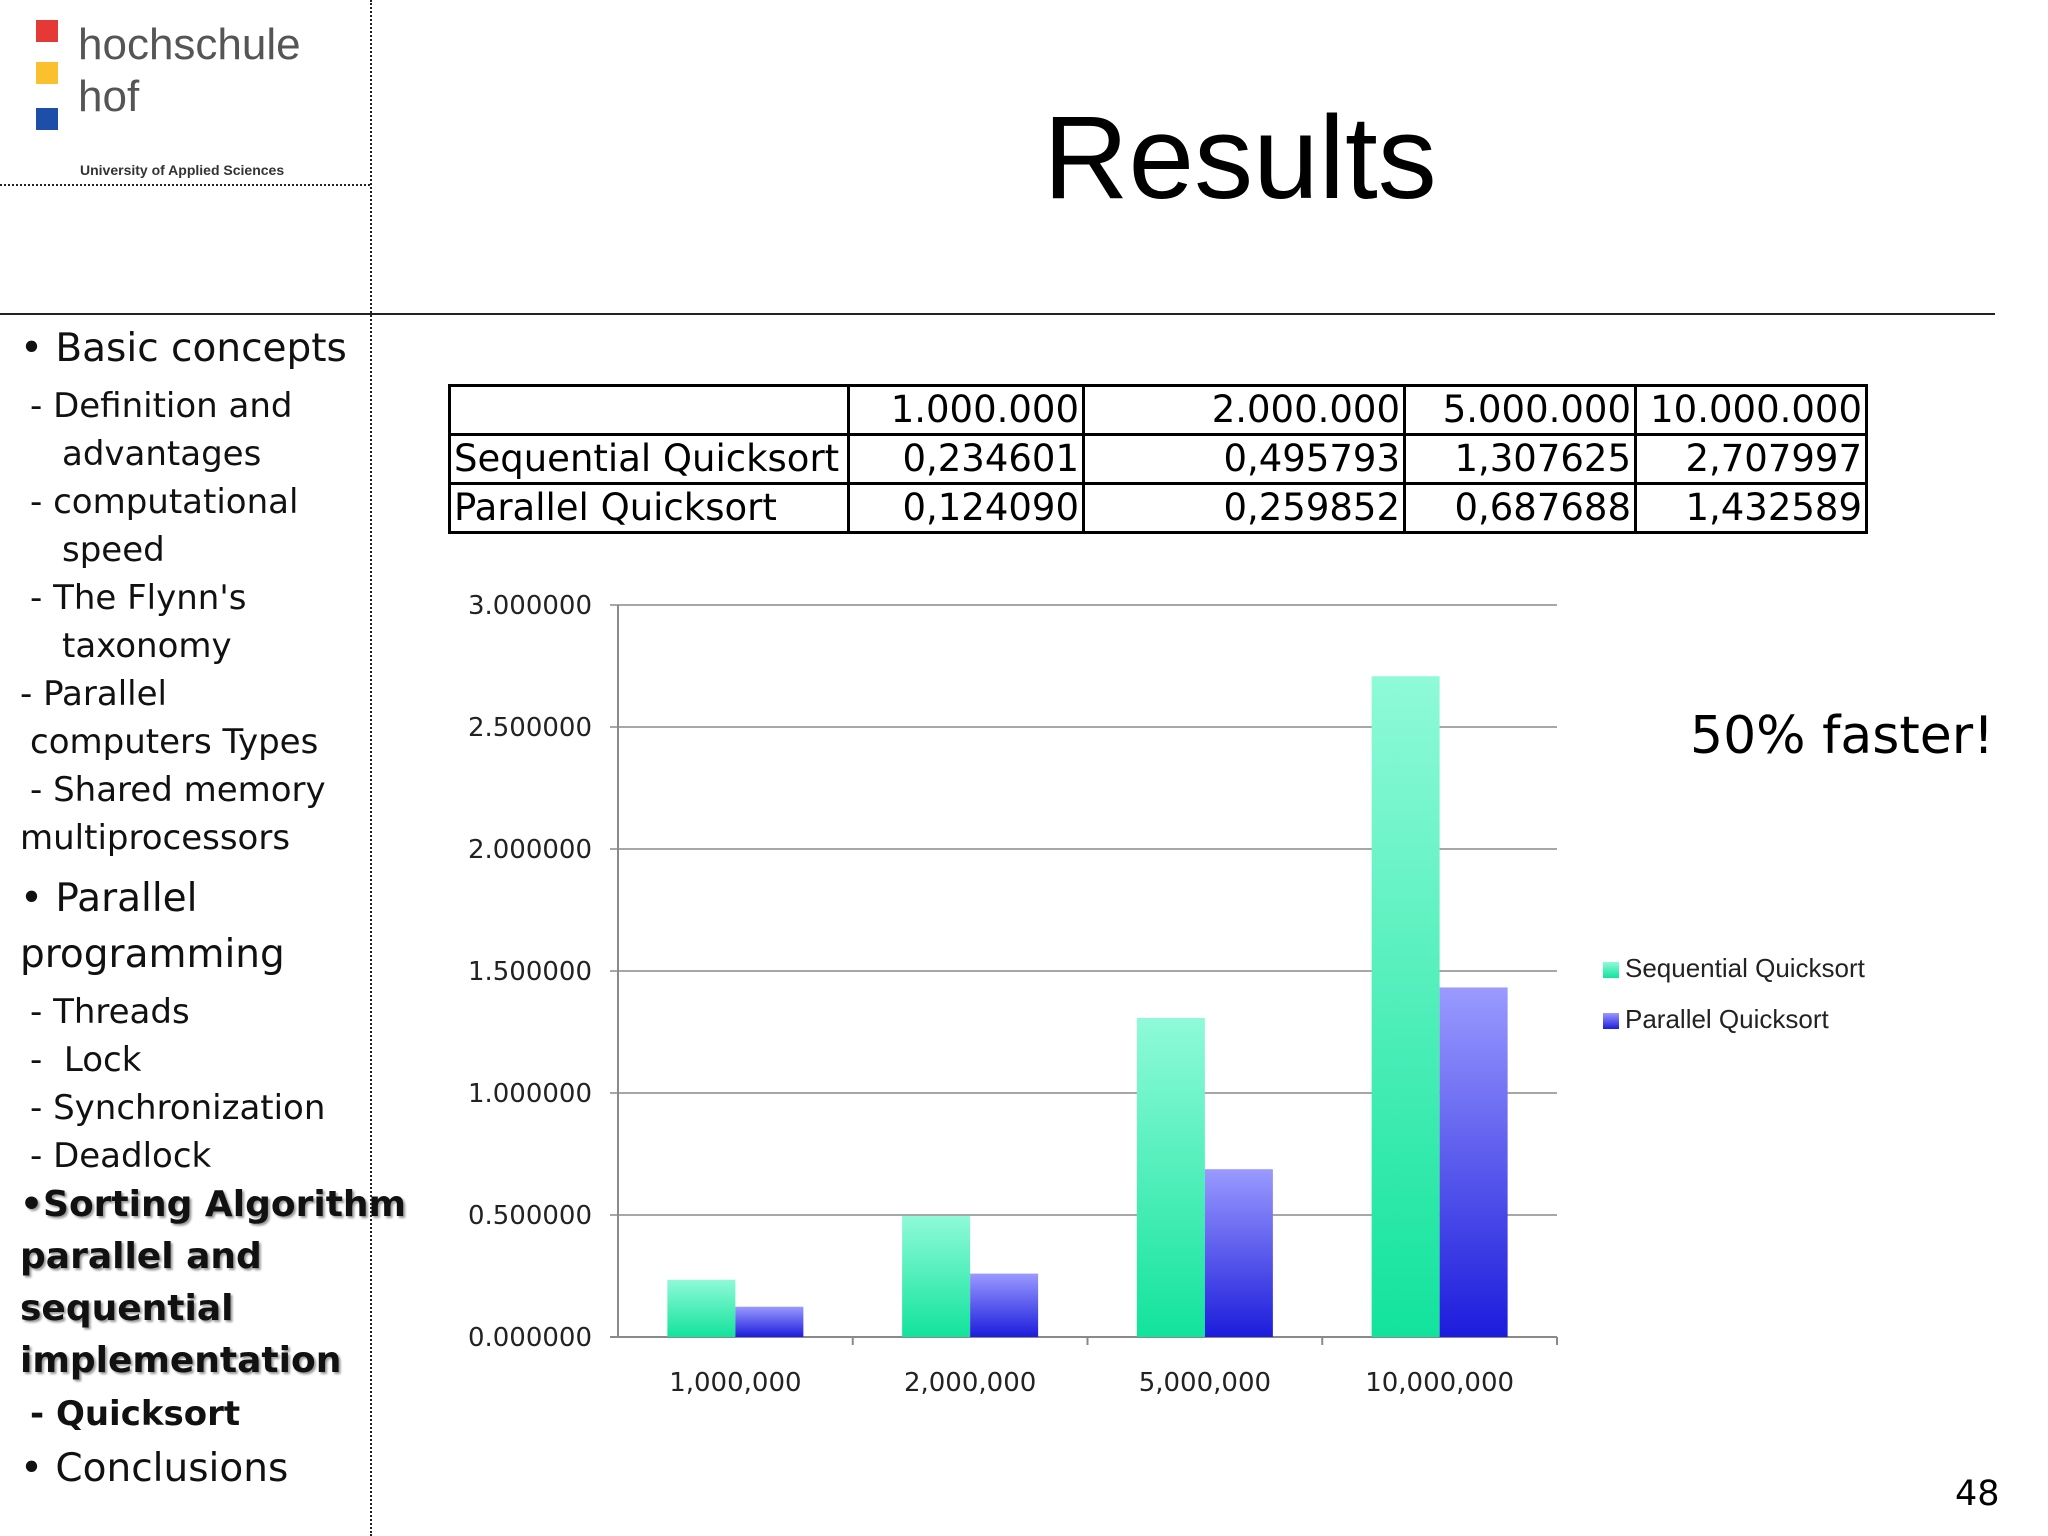  Describe the element at coordinates (189, 44) in the screenshot. I see `logo-text-line1: hochschule` at that location.